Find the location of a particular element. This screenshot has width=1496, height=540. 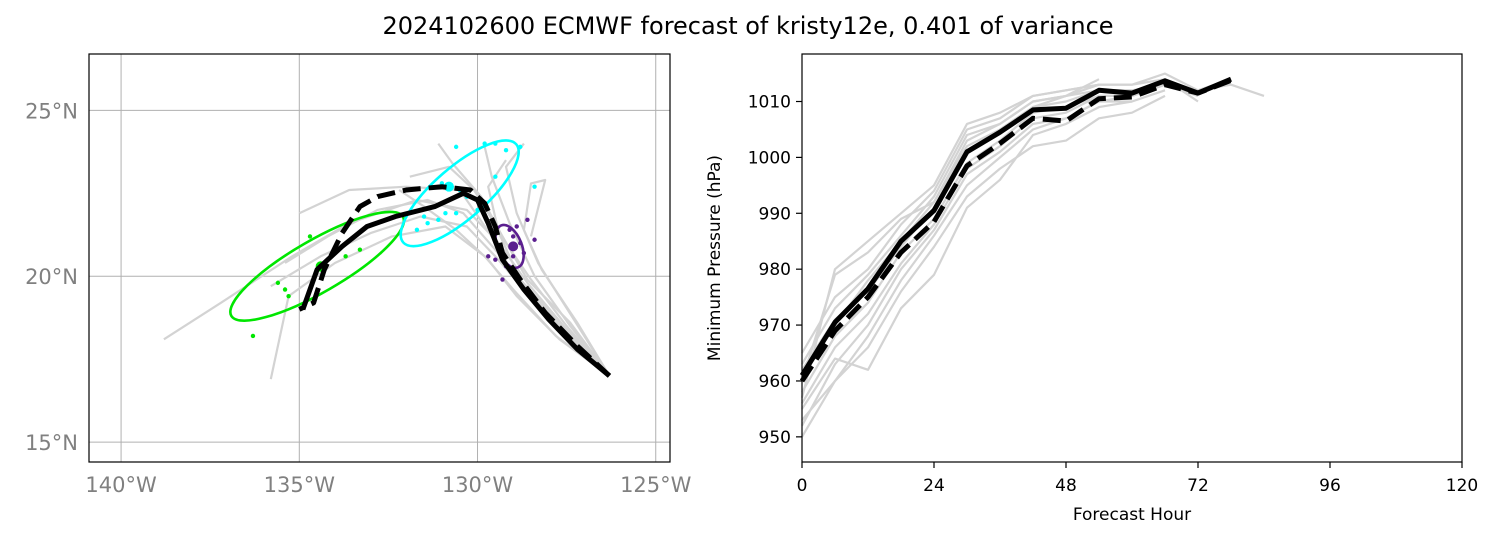

cluster-ellipse is located at coordinates (459, 193).